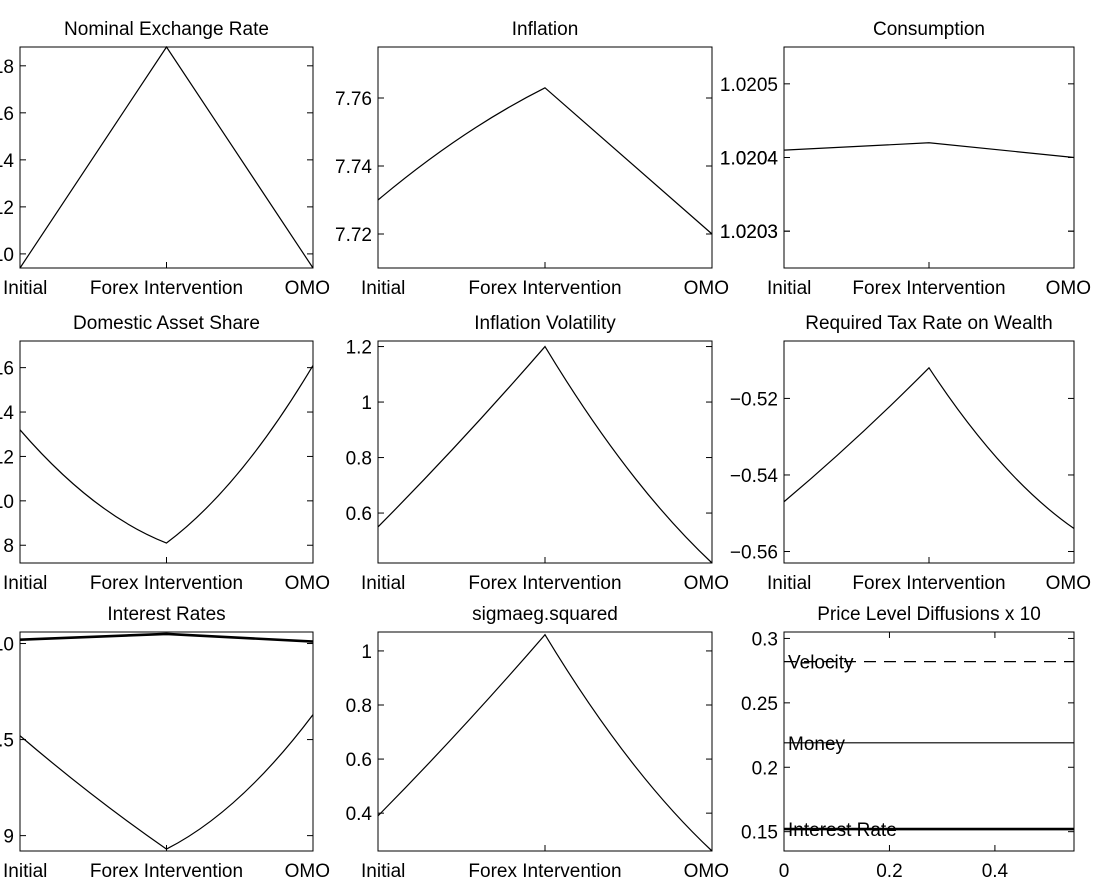 This screenshot has width=1094, height=884. What do you see at coordinates (8, 546) in the screenshot?
I see `y-tick-label: 8` at bounding box center [8, 546].